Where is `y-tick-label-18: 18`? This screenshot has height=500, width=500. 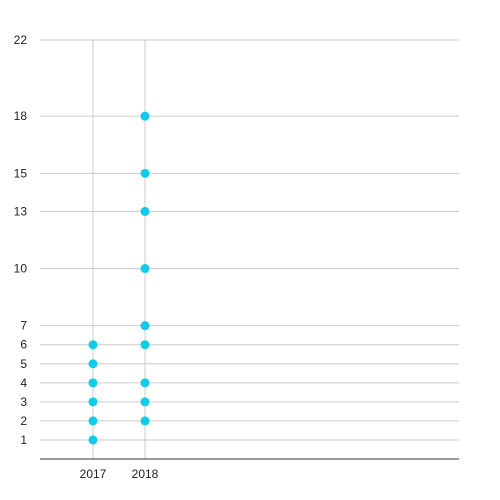
y-tick-label-18: 18 is located at coordinates (21, 116).